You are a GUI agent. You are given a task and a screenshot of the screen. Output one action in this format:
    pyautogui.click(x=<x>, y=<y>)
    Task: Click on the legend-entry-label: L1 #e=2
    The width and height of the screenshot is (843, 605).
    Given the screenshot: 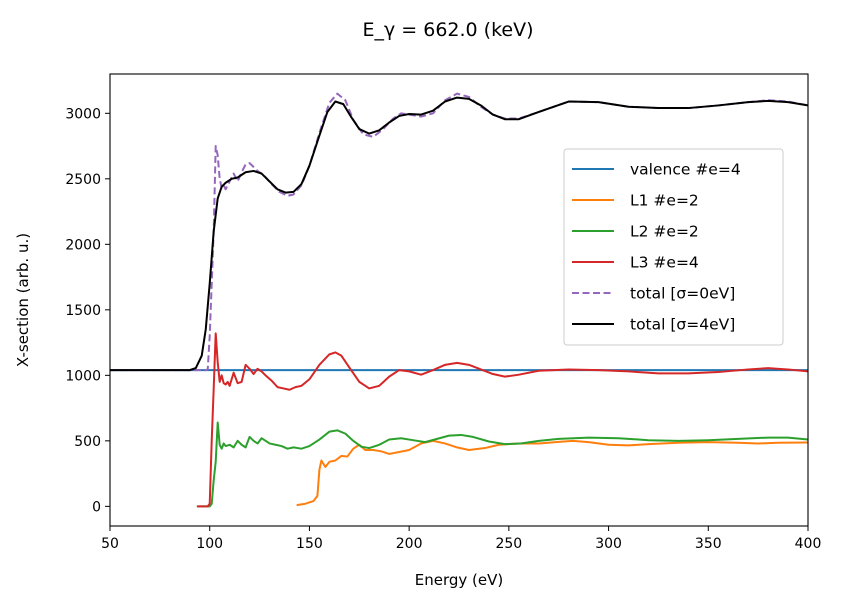 What is the action you would take?
    pyautogui.click(x=664, y=201)
    